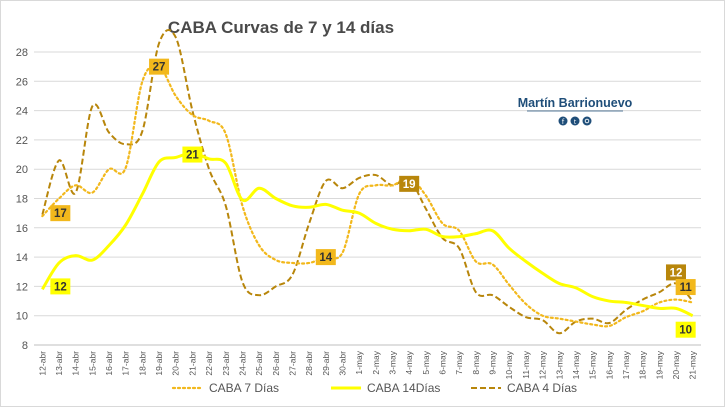  Describe the element at coordinates (575, 111) in the screenshot. I see `brand-watermark: Martín Barrionuevo f t` at that location.